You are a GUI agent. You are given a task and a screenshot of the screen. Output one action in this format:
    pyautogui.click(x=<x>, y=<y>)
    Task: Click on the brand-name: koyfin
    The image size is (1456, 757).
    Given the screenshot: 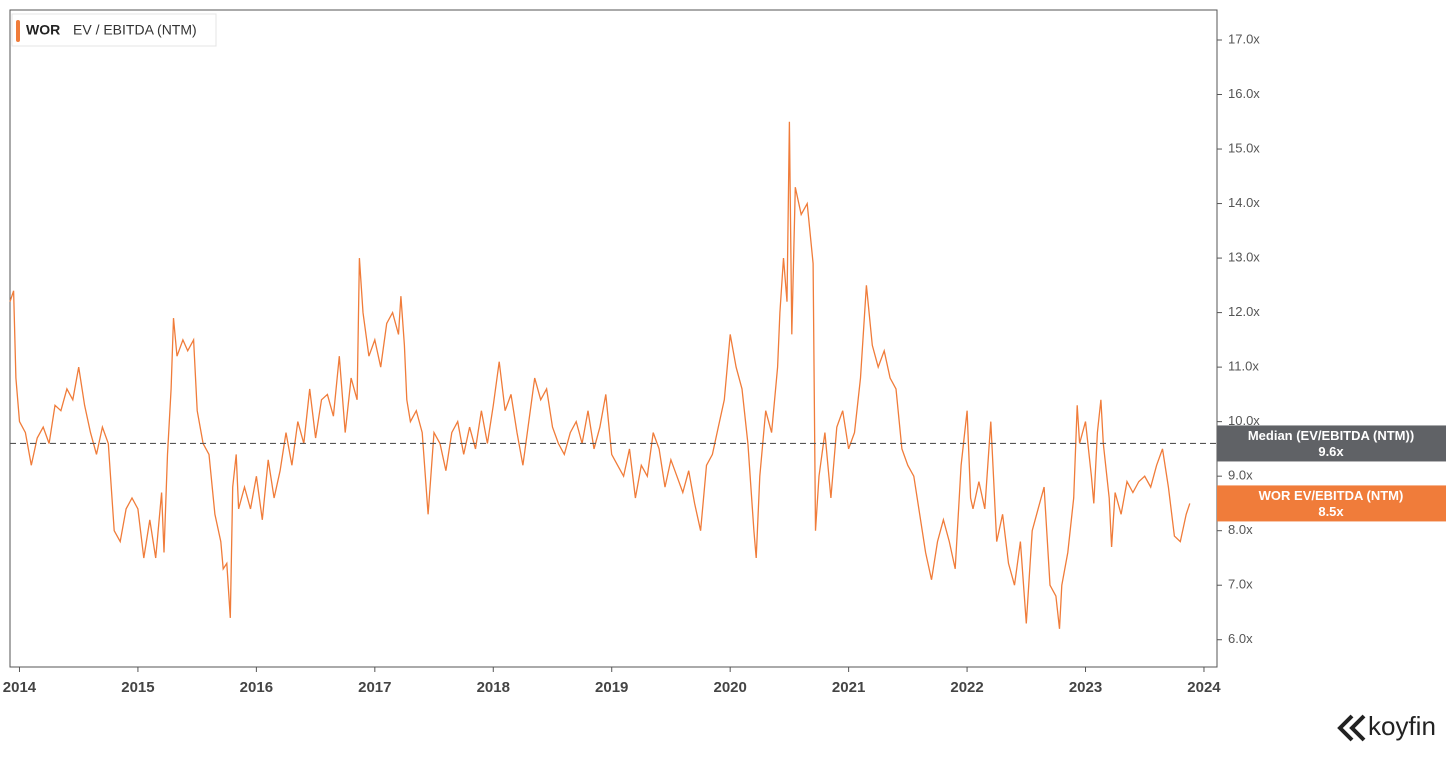 What is the action you would take?
    pyautogui.click(x=1402, y=726)
    